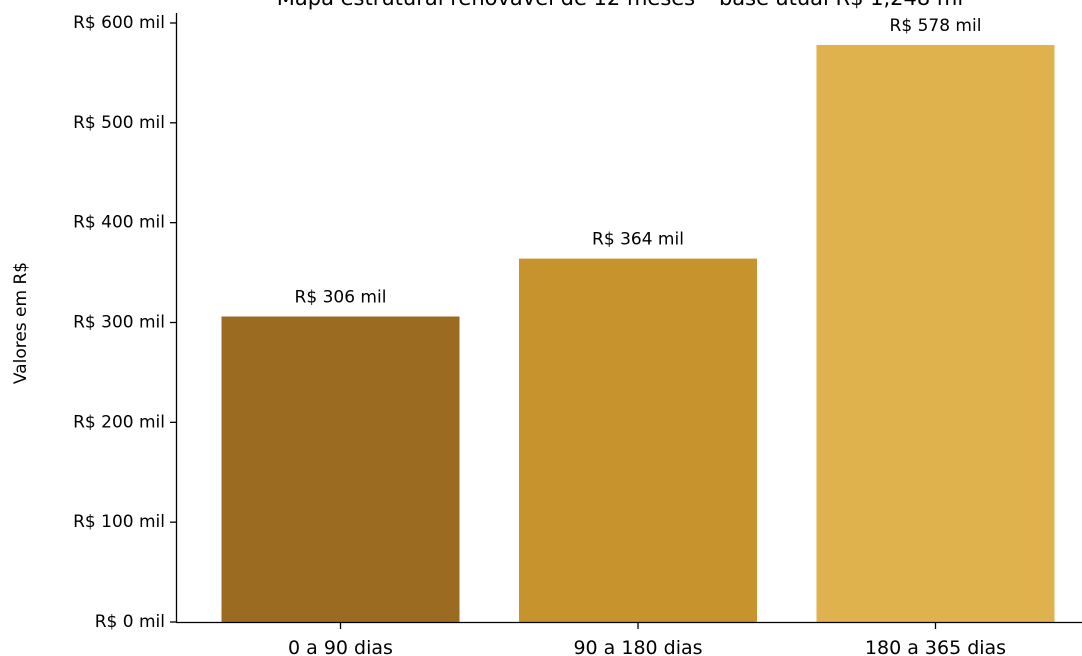 The height and width of the screenshot is (656, 1082). Describe the element at coordinates (130, 622) in the screenshot. I see `y-tick-label: R$ 0 mil` at that location.